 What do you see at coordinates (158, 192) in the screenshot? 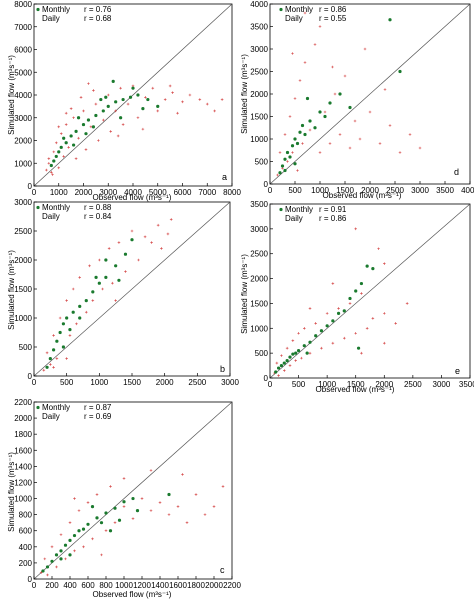
I see `x-tick-label-a: 5000` at bounding box center [158, 192].